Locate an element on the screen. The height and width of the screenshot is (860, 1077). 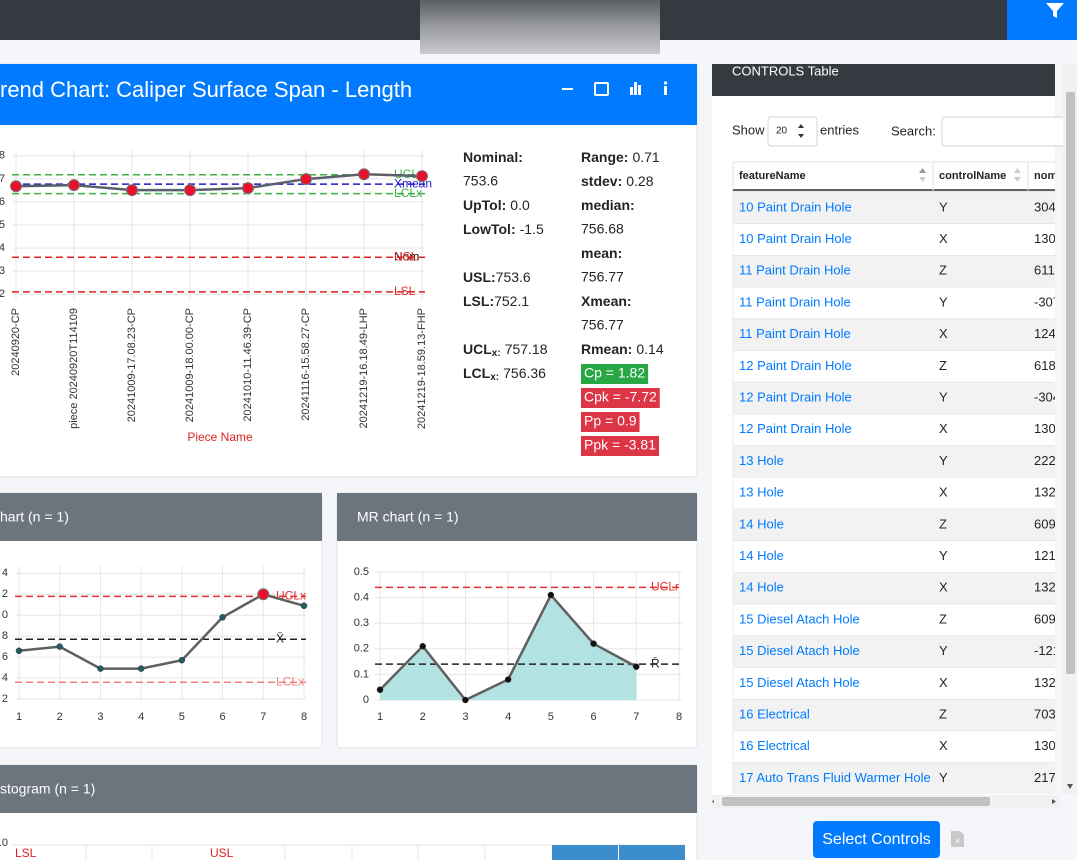
column-header: nomi is located at coordinates (1047, 176).